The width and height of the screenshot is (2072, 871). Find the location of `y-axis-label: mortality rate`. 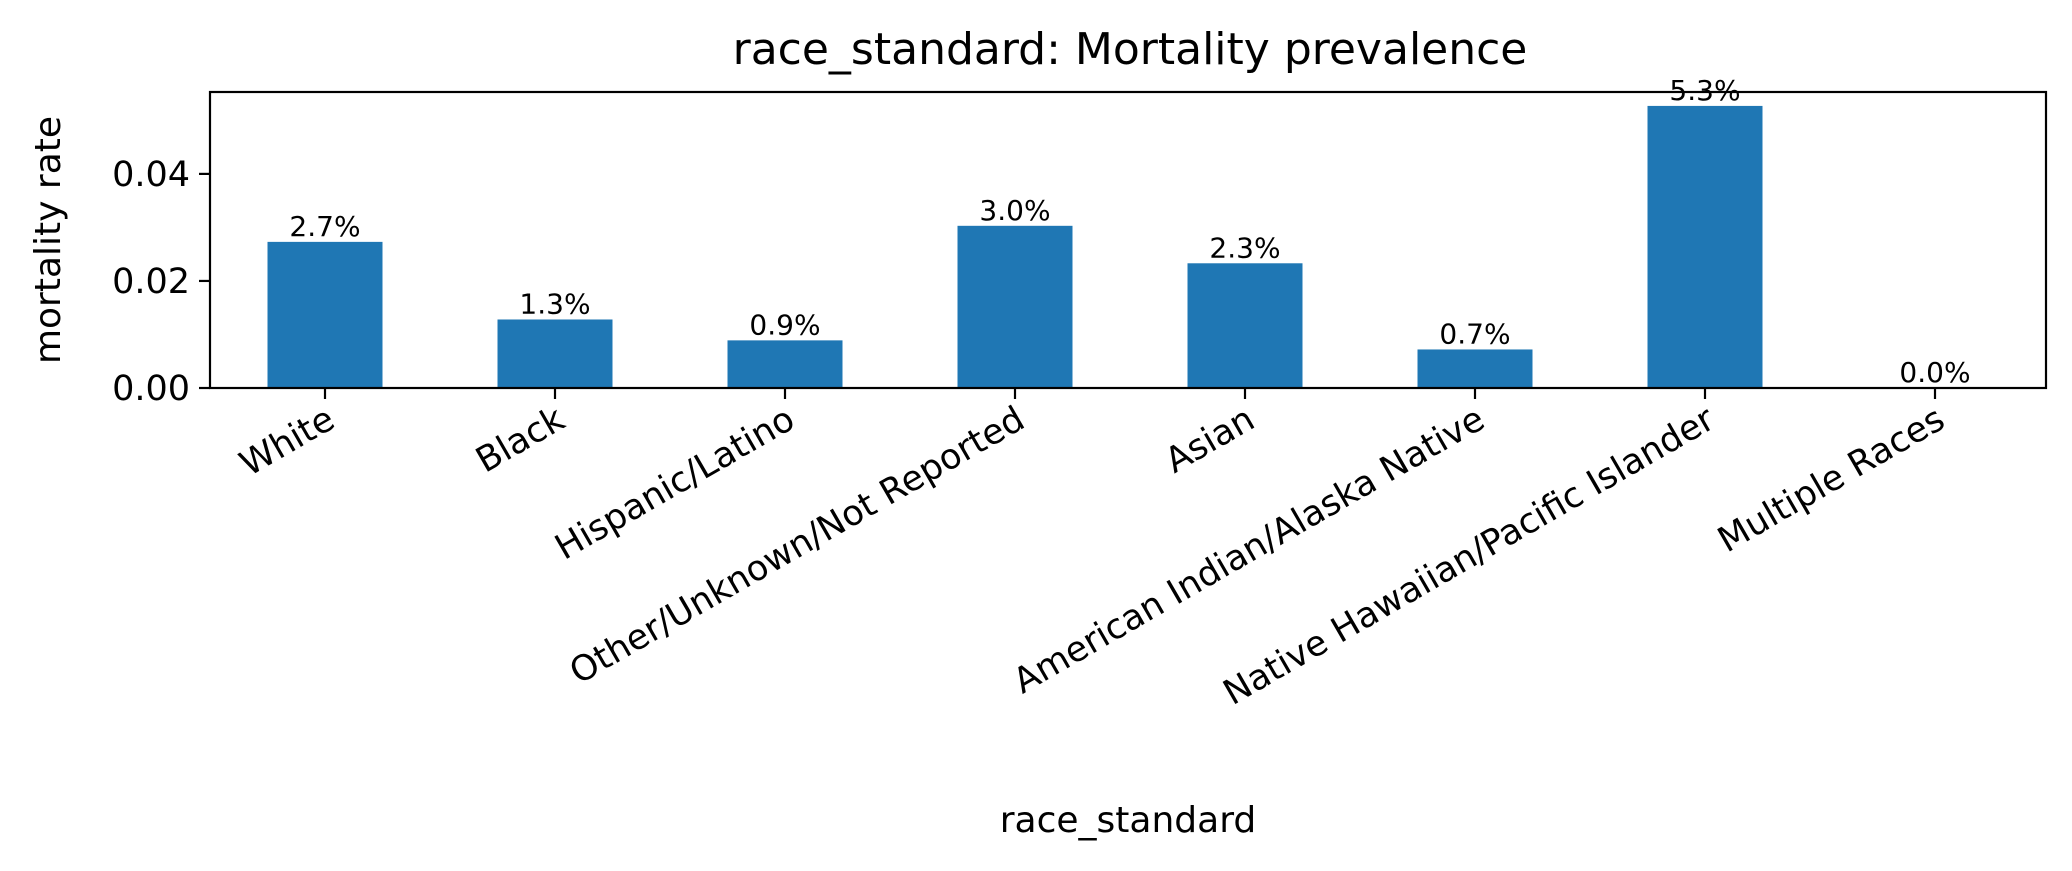

y-axis-label: mortality rate is located at coordinates (48, 240).